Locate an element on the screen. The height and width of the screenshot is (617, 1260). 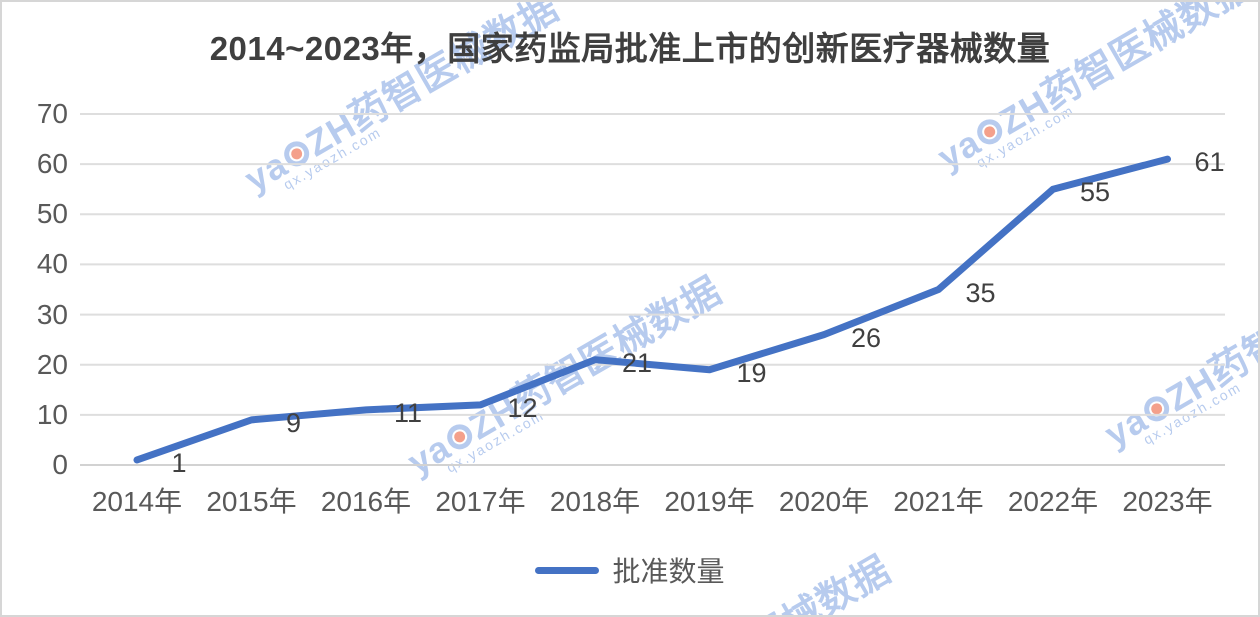
data-point-label: 1 is located at coordinates (179, 462).